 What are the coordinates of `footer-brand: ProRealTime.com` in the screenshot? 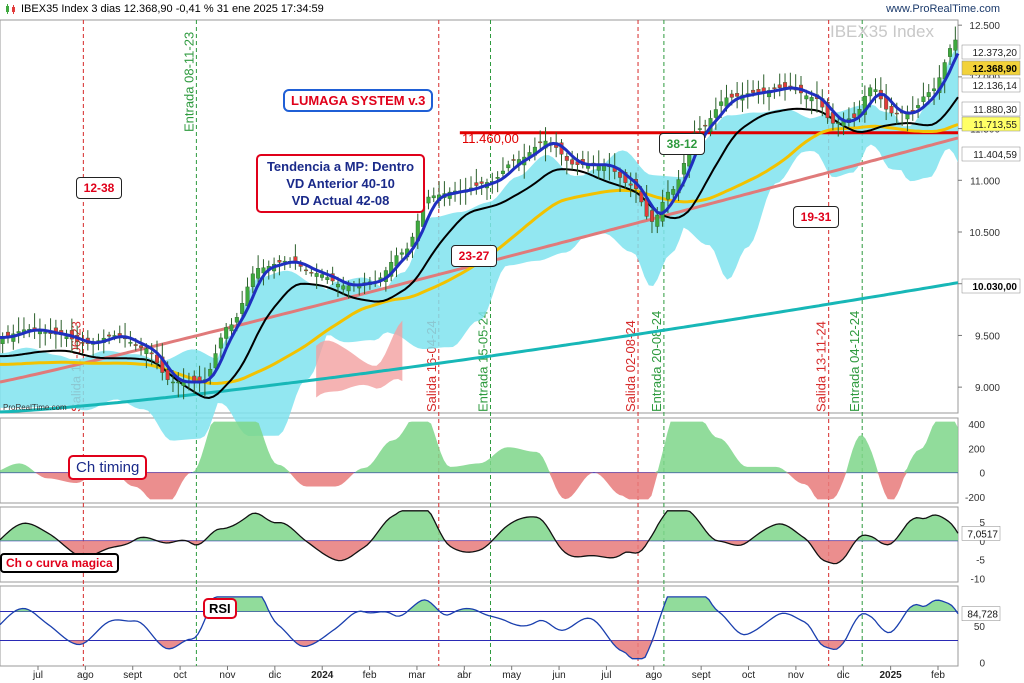 It's located at (35, 407).